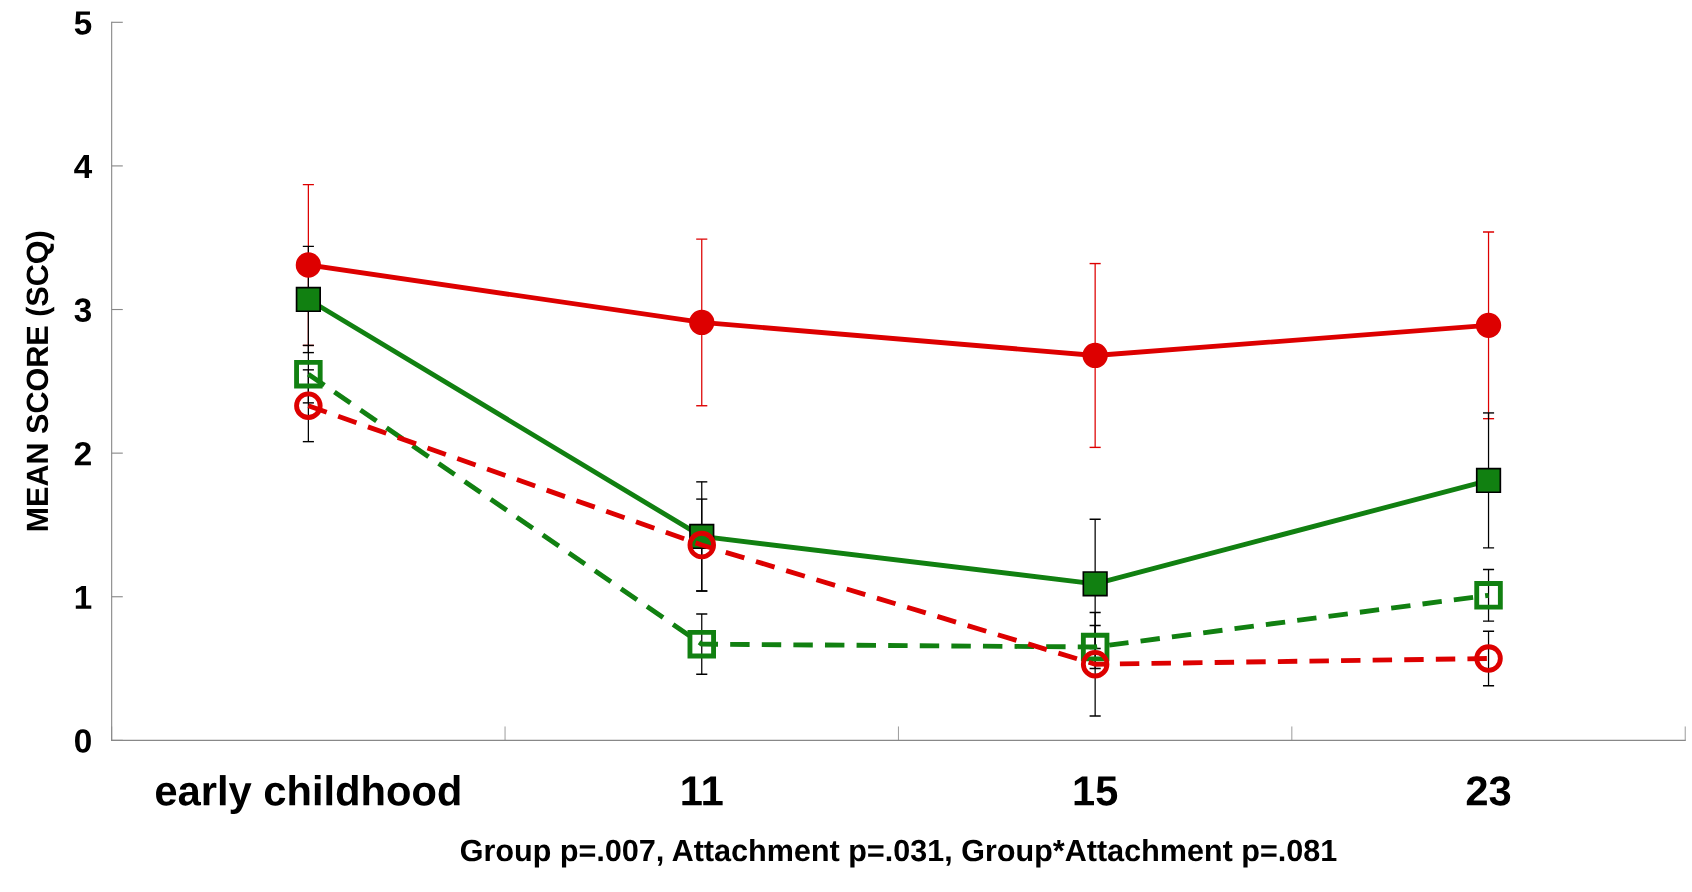 This screenshot has width=1692, height=892. What do you see at coordinates (83, 166) in the screenshot?
I see `y-tick-label: 4` at bounding box center [83, 166].